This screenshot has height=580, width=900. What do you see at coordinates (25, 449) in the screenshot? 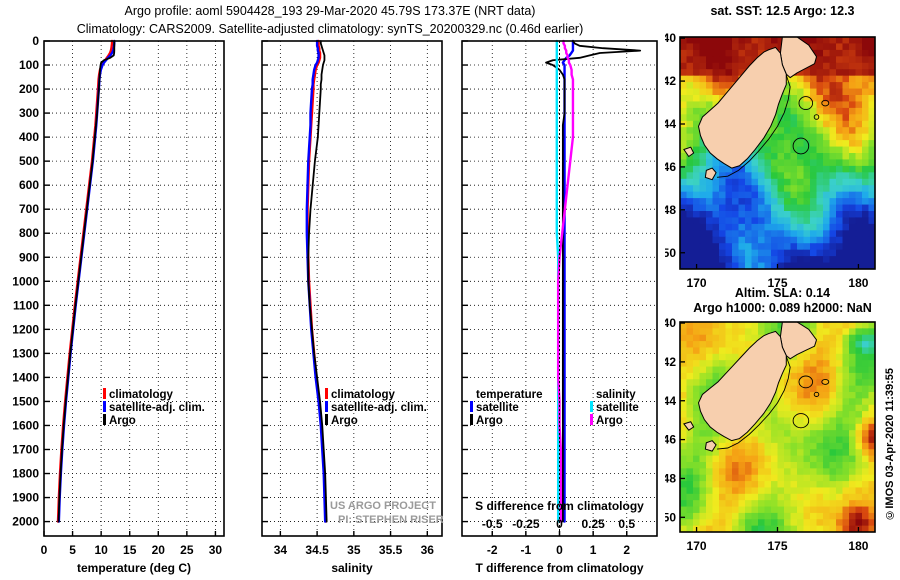
I see `depth-tick-label: 1700` at bounding box center [25, 449].